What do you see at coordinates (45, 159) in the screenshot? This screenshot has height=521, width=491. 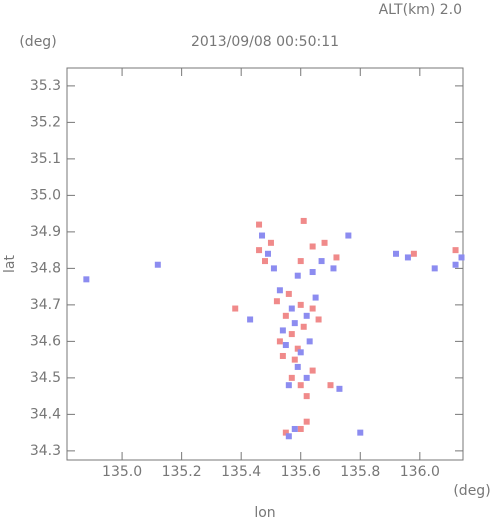 I see `y-tick-label: 35.1` at bounding box center [45, 159].